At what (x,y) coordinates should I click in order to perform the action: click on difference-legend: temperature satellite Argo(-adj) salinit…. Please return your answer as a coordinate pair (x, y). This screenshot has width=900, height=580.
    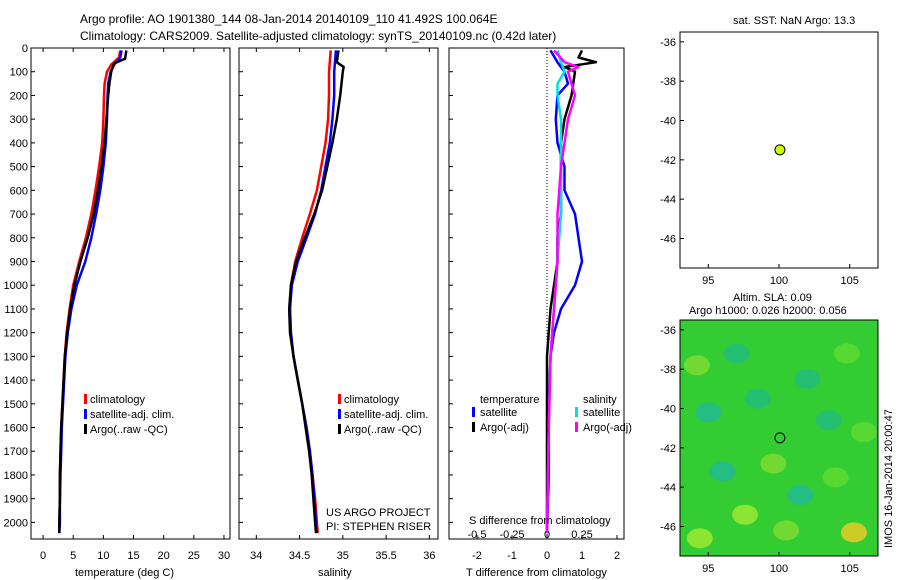
    Looking at the image, I should click on (552, 414).